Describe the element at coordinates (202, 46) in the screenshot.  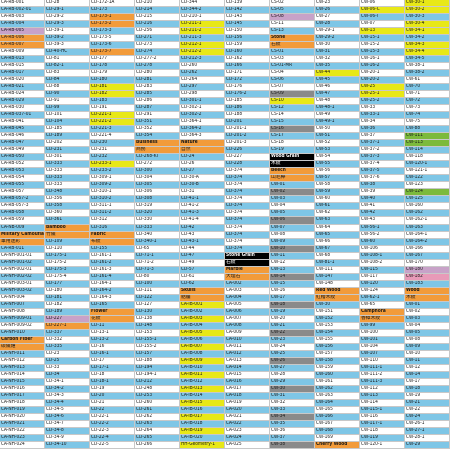
I see `pattern-code-cell: CD-212-1` at that location.